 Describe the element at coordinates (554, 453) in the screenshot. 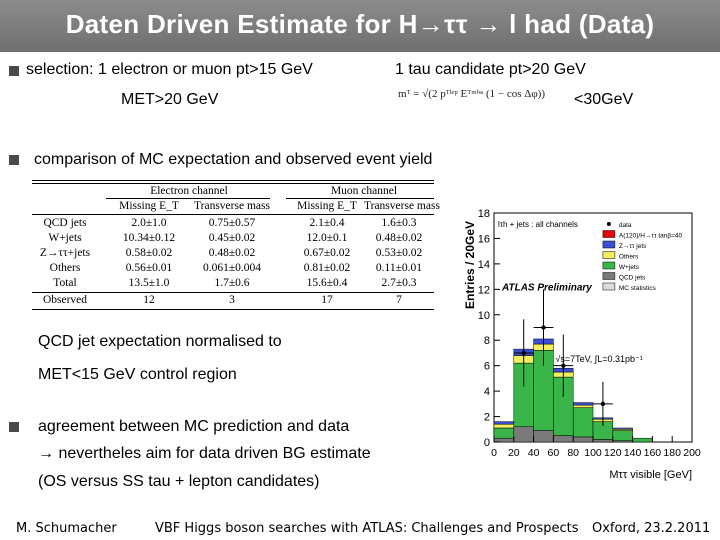

I see `x-tick-label: 60` at that location.